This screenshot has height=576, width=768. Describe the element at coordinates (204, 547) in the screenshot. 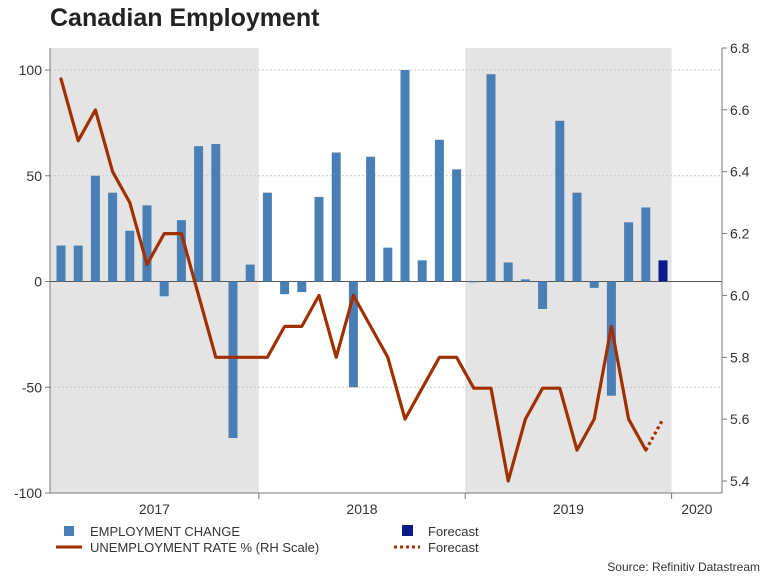

I see `legend-line-label: UNEMPLOYMENT RATE % (RH Scale)` at that location.